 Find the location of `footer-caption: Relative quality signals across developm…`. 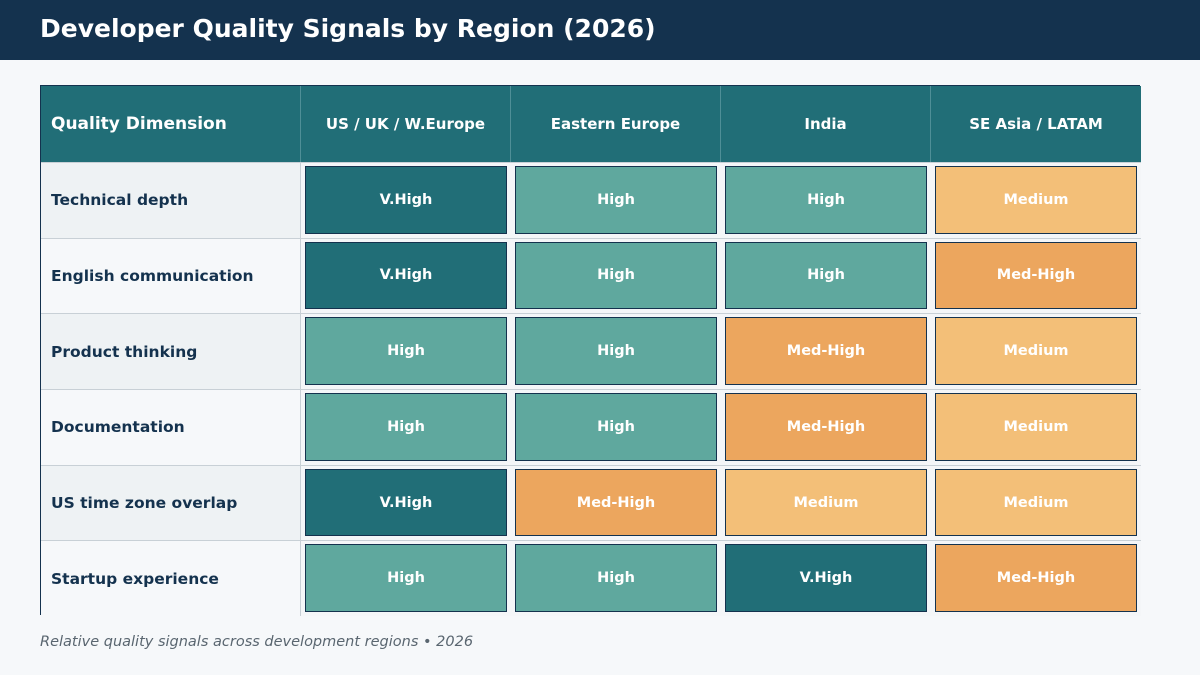

footer-caption: Relative quality signals across developm… is located at coordinates (257, 642).